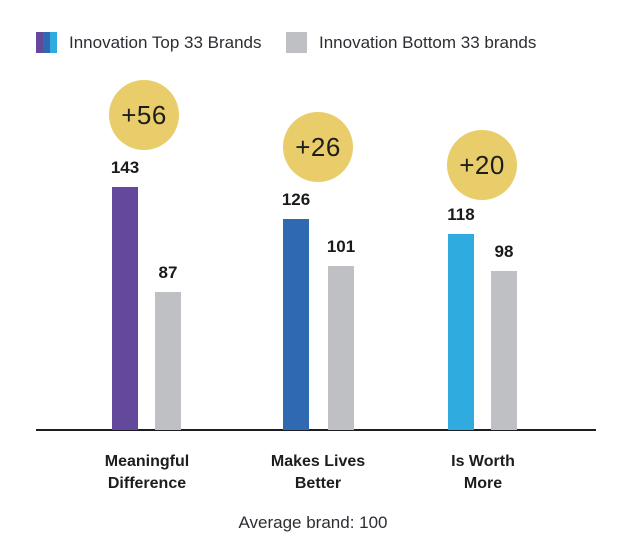 The image size is (626, 555). What do you see at coordinates (504, 350) in the screenshot?
I see `bar-bottom-is-worth-more` at bounding box center [504, 350].